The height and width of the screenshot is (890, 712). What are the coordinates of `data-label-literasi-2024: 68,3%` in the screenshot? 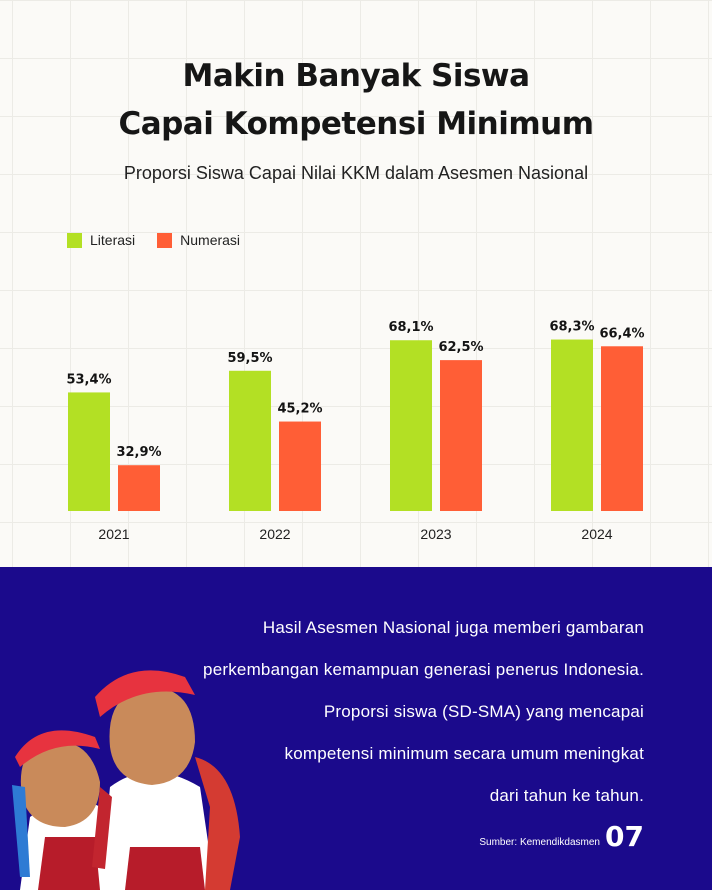 It's located at (571, 327).